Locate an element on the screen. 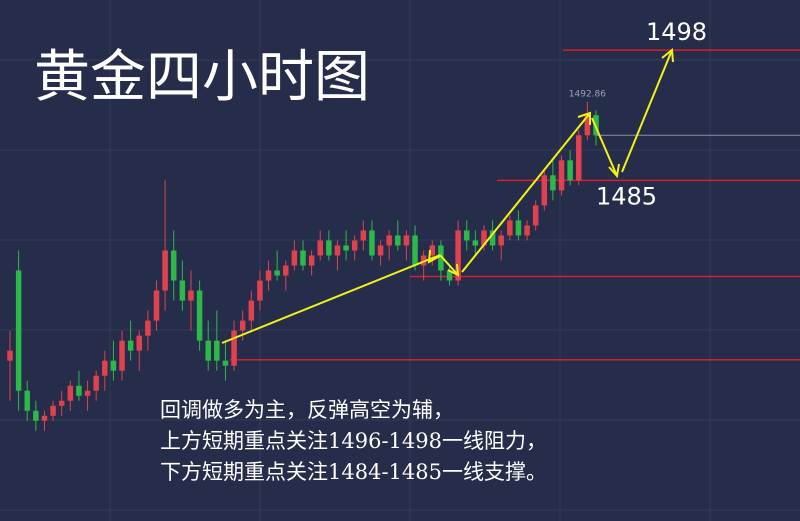 Image resolution: width=800 pixels, height=521 pixels. annotation: 回调做多为主，反弹高空为辅， is located at coordinates (307, 410).